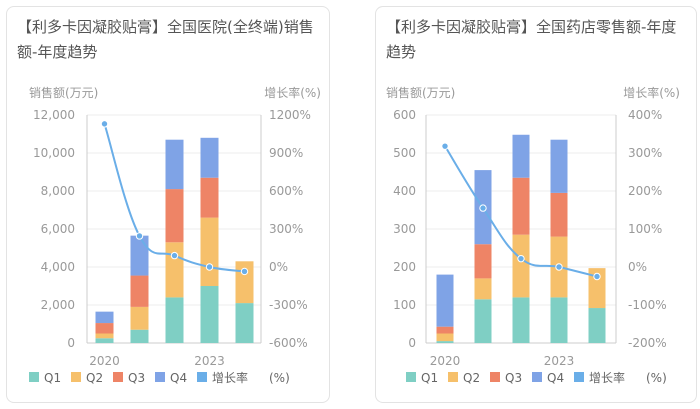 Image resolution: width=700 pixels, height=409 pixels. What do you see at coordinates (445, 337) in the screenshot?
I see `bar-q2-2019` at bounding box center [445, 337].